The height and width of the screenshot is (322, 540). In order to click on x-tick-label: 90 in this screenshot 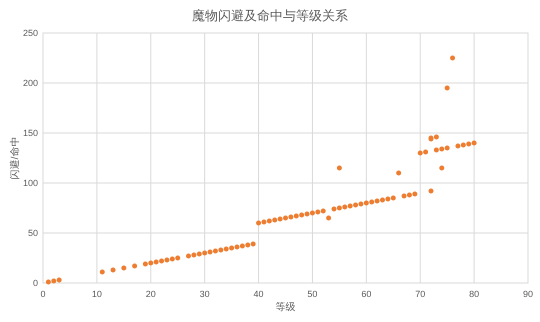, I will do `click(528, 294)`.